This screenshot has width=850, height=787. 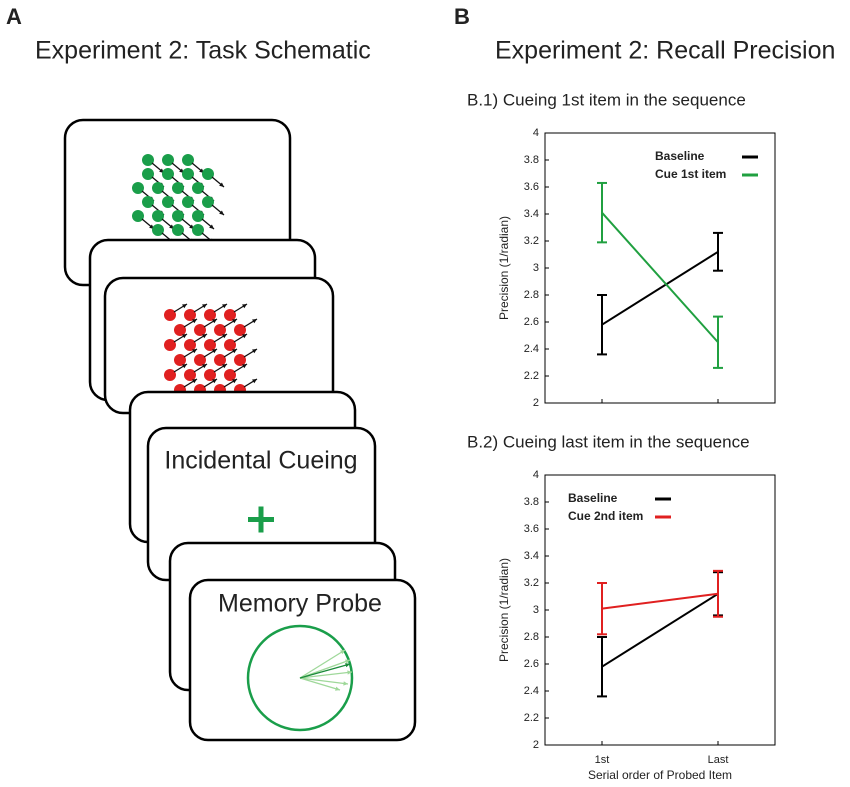 What do you see at coordinates (608, 441) in the screenshot?
I see `chart-title: B.2) Cueing last item in the sequence` at bounding box center [608, 441].